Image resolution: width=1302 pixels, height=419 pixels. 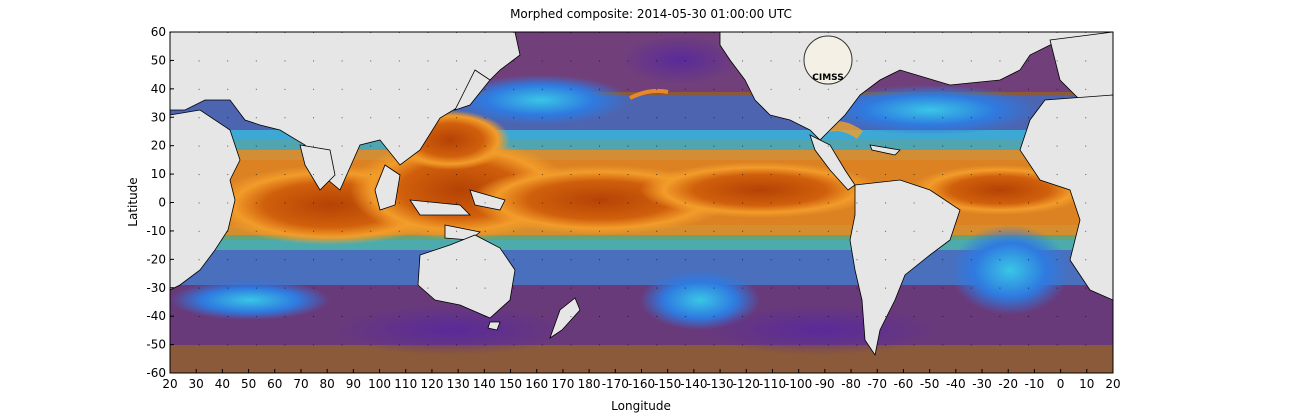 What do you see at coordinates (196, 384) in the screenshot?
I see `x-tick-label: 30` at bounding box center [196, 384].